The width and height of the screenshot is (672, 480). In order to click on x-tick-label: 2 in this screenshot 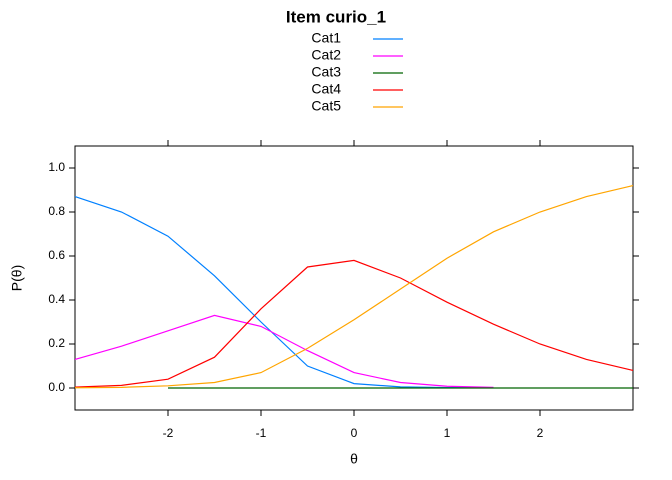, I will do `click(540, 433)`.